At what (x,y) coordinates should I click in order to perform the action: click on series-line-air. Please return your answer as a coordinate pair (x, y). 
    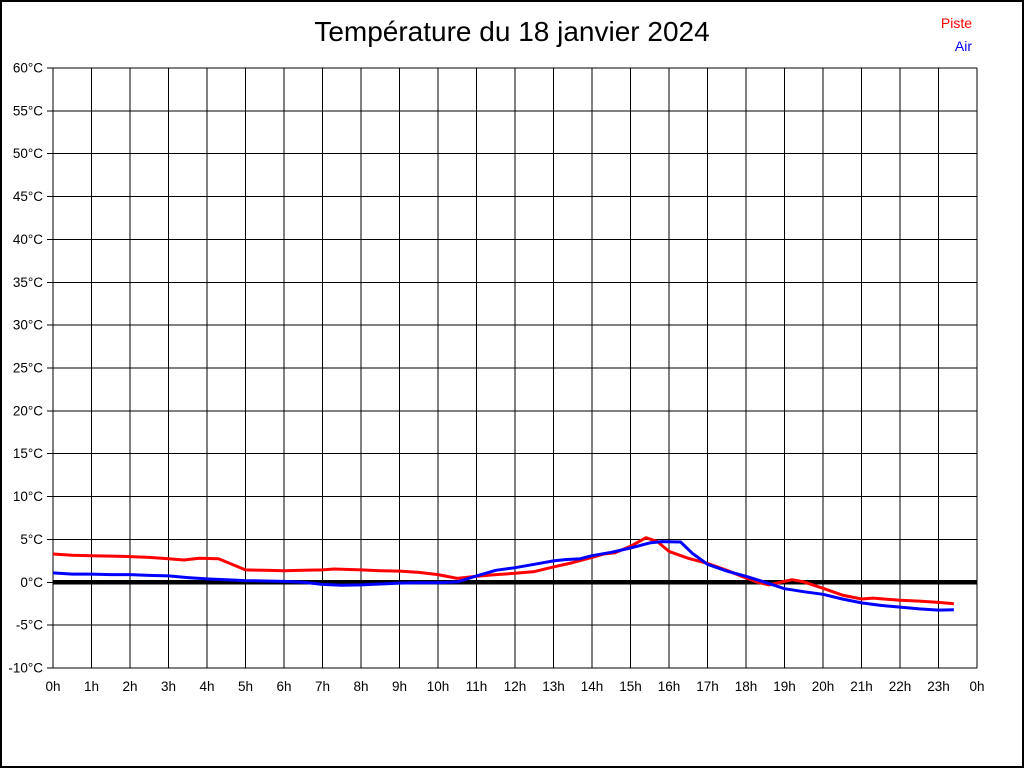
    Looking at the image, I should click on (503, 576).